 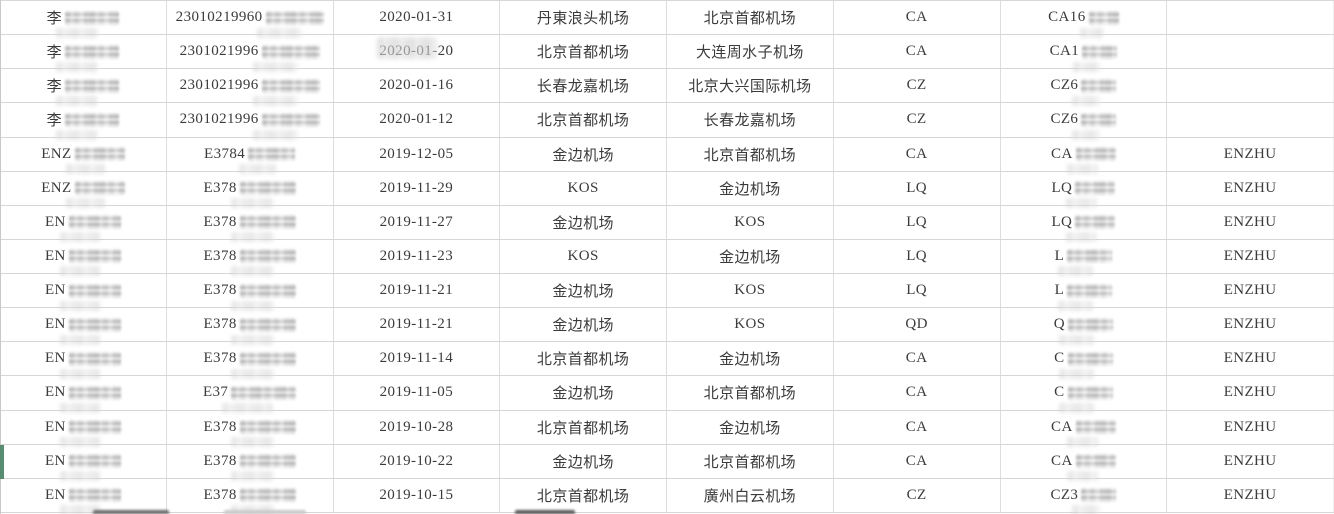 I want to click on cell-flight-number: CA16, so click(x=1084, y=18).